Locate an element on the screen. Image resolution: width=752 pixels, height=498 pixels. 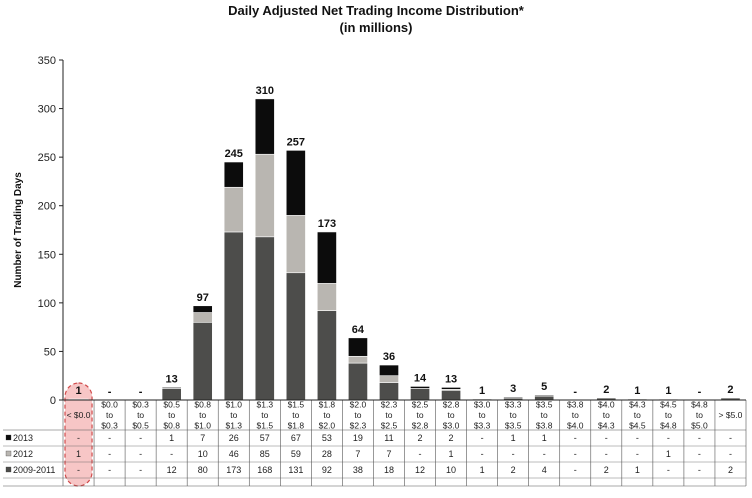
table-cell: 7 is located at coordinates (357, 454).